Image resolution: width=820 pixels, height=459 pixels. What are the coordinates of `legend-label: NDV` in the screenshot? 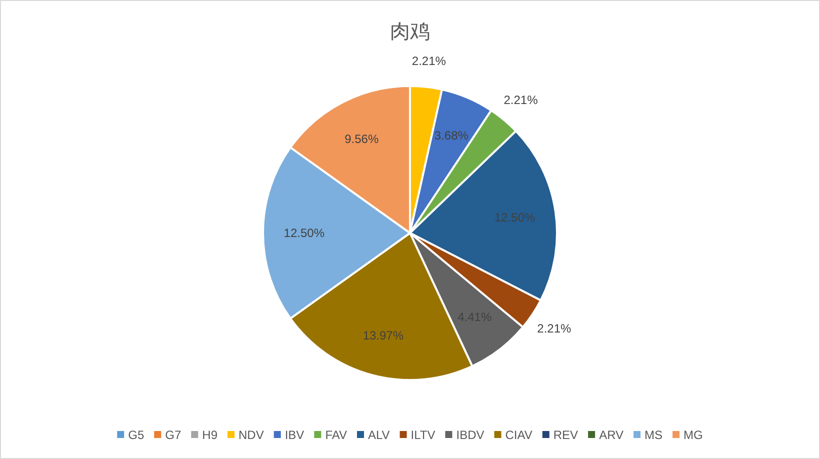 It's located at (251, 435).